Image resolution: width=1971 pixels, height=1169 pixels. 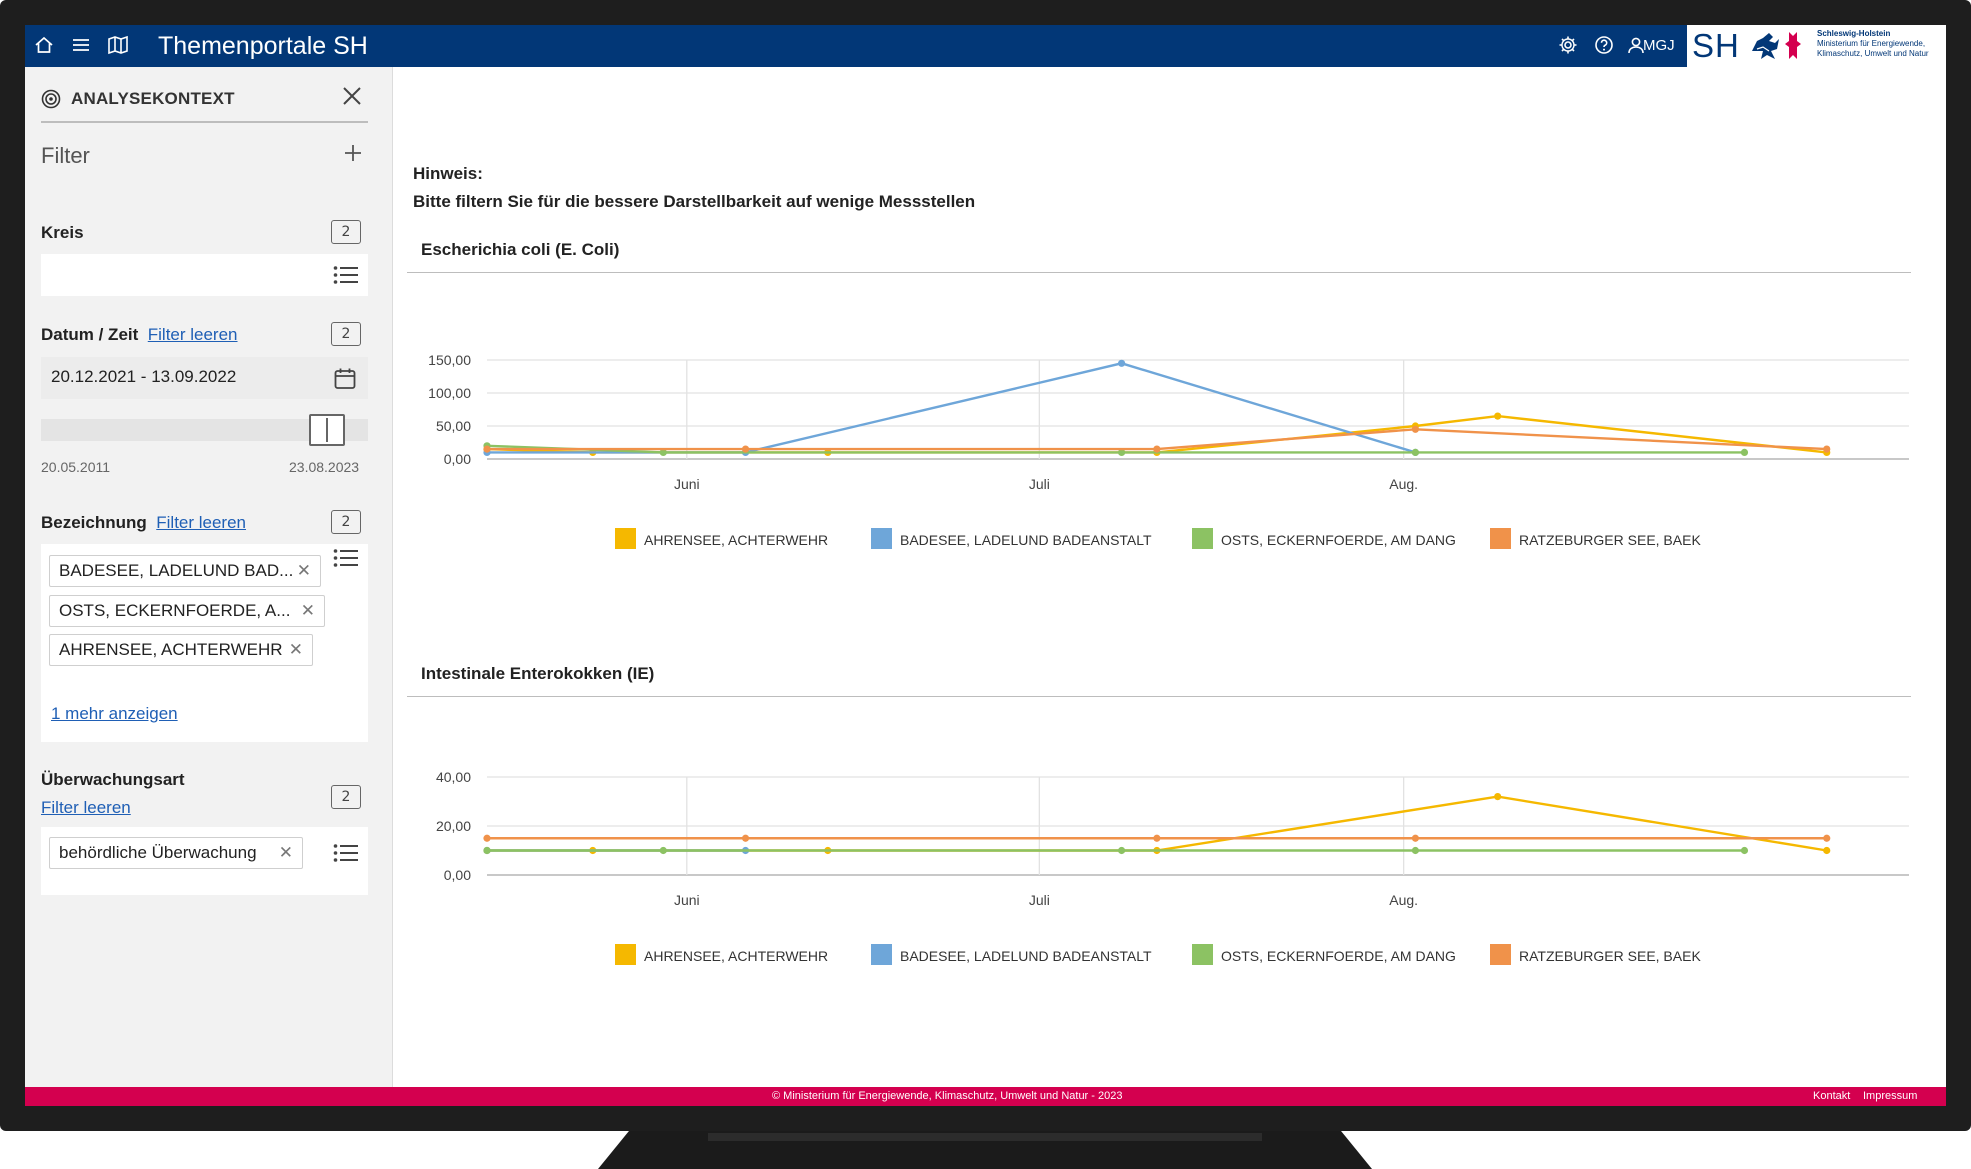 What do you see at coordinates (201, 522) in the screenshot?
I see `bezeichnung-clear-link: Filter leeren` at bounding box center [201, 522].